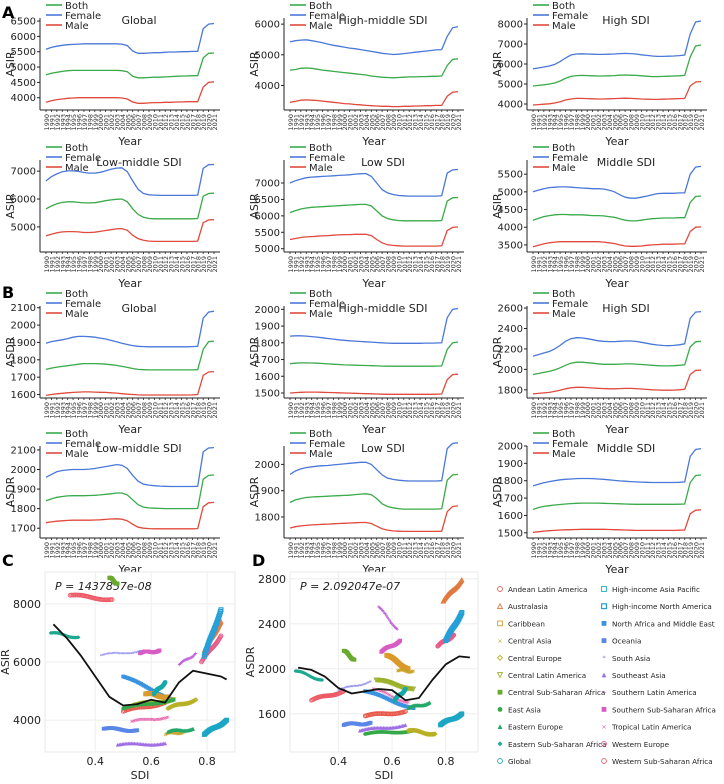 This screenshot has width=724, height=784. I want to click on legend-item-label: Southeast Asia, so click(639, 675).